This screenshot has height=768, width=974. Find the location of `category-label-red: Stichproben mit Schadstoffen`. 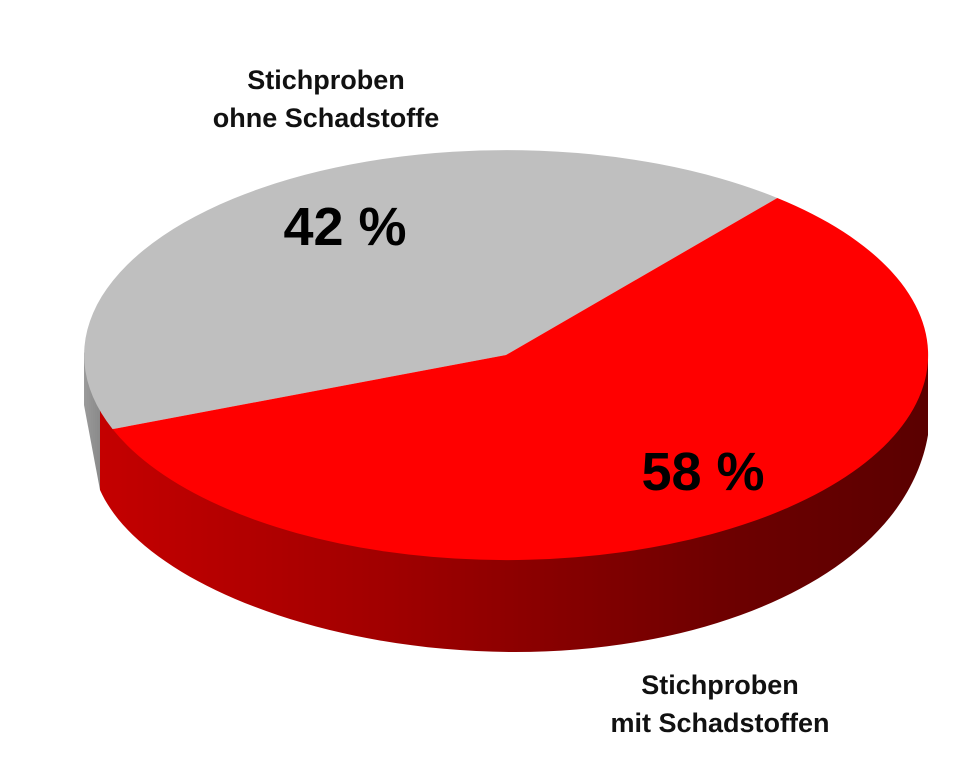

category-label-red: Stichproben mit Schadstoffen is located at coordinates (720, 704).